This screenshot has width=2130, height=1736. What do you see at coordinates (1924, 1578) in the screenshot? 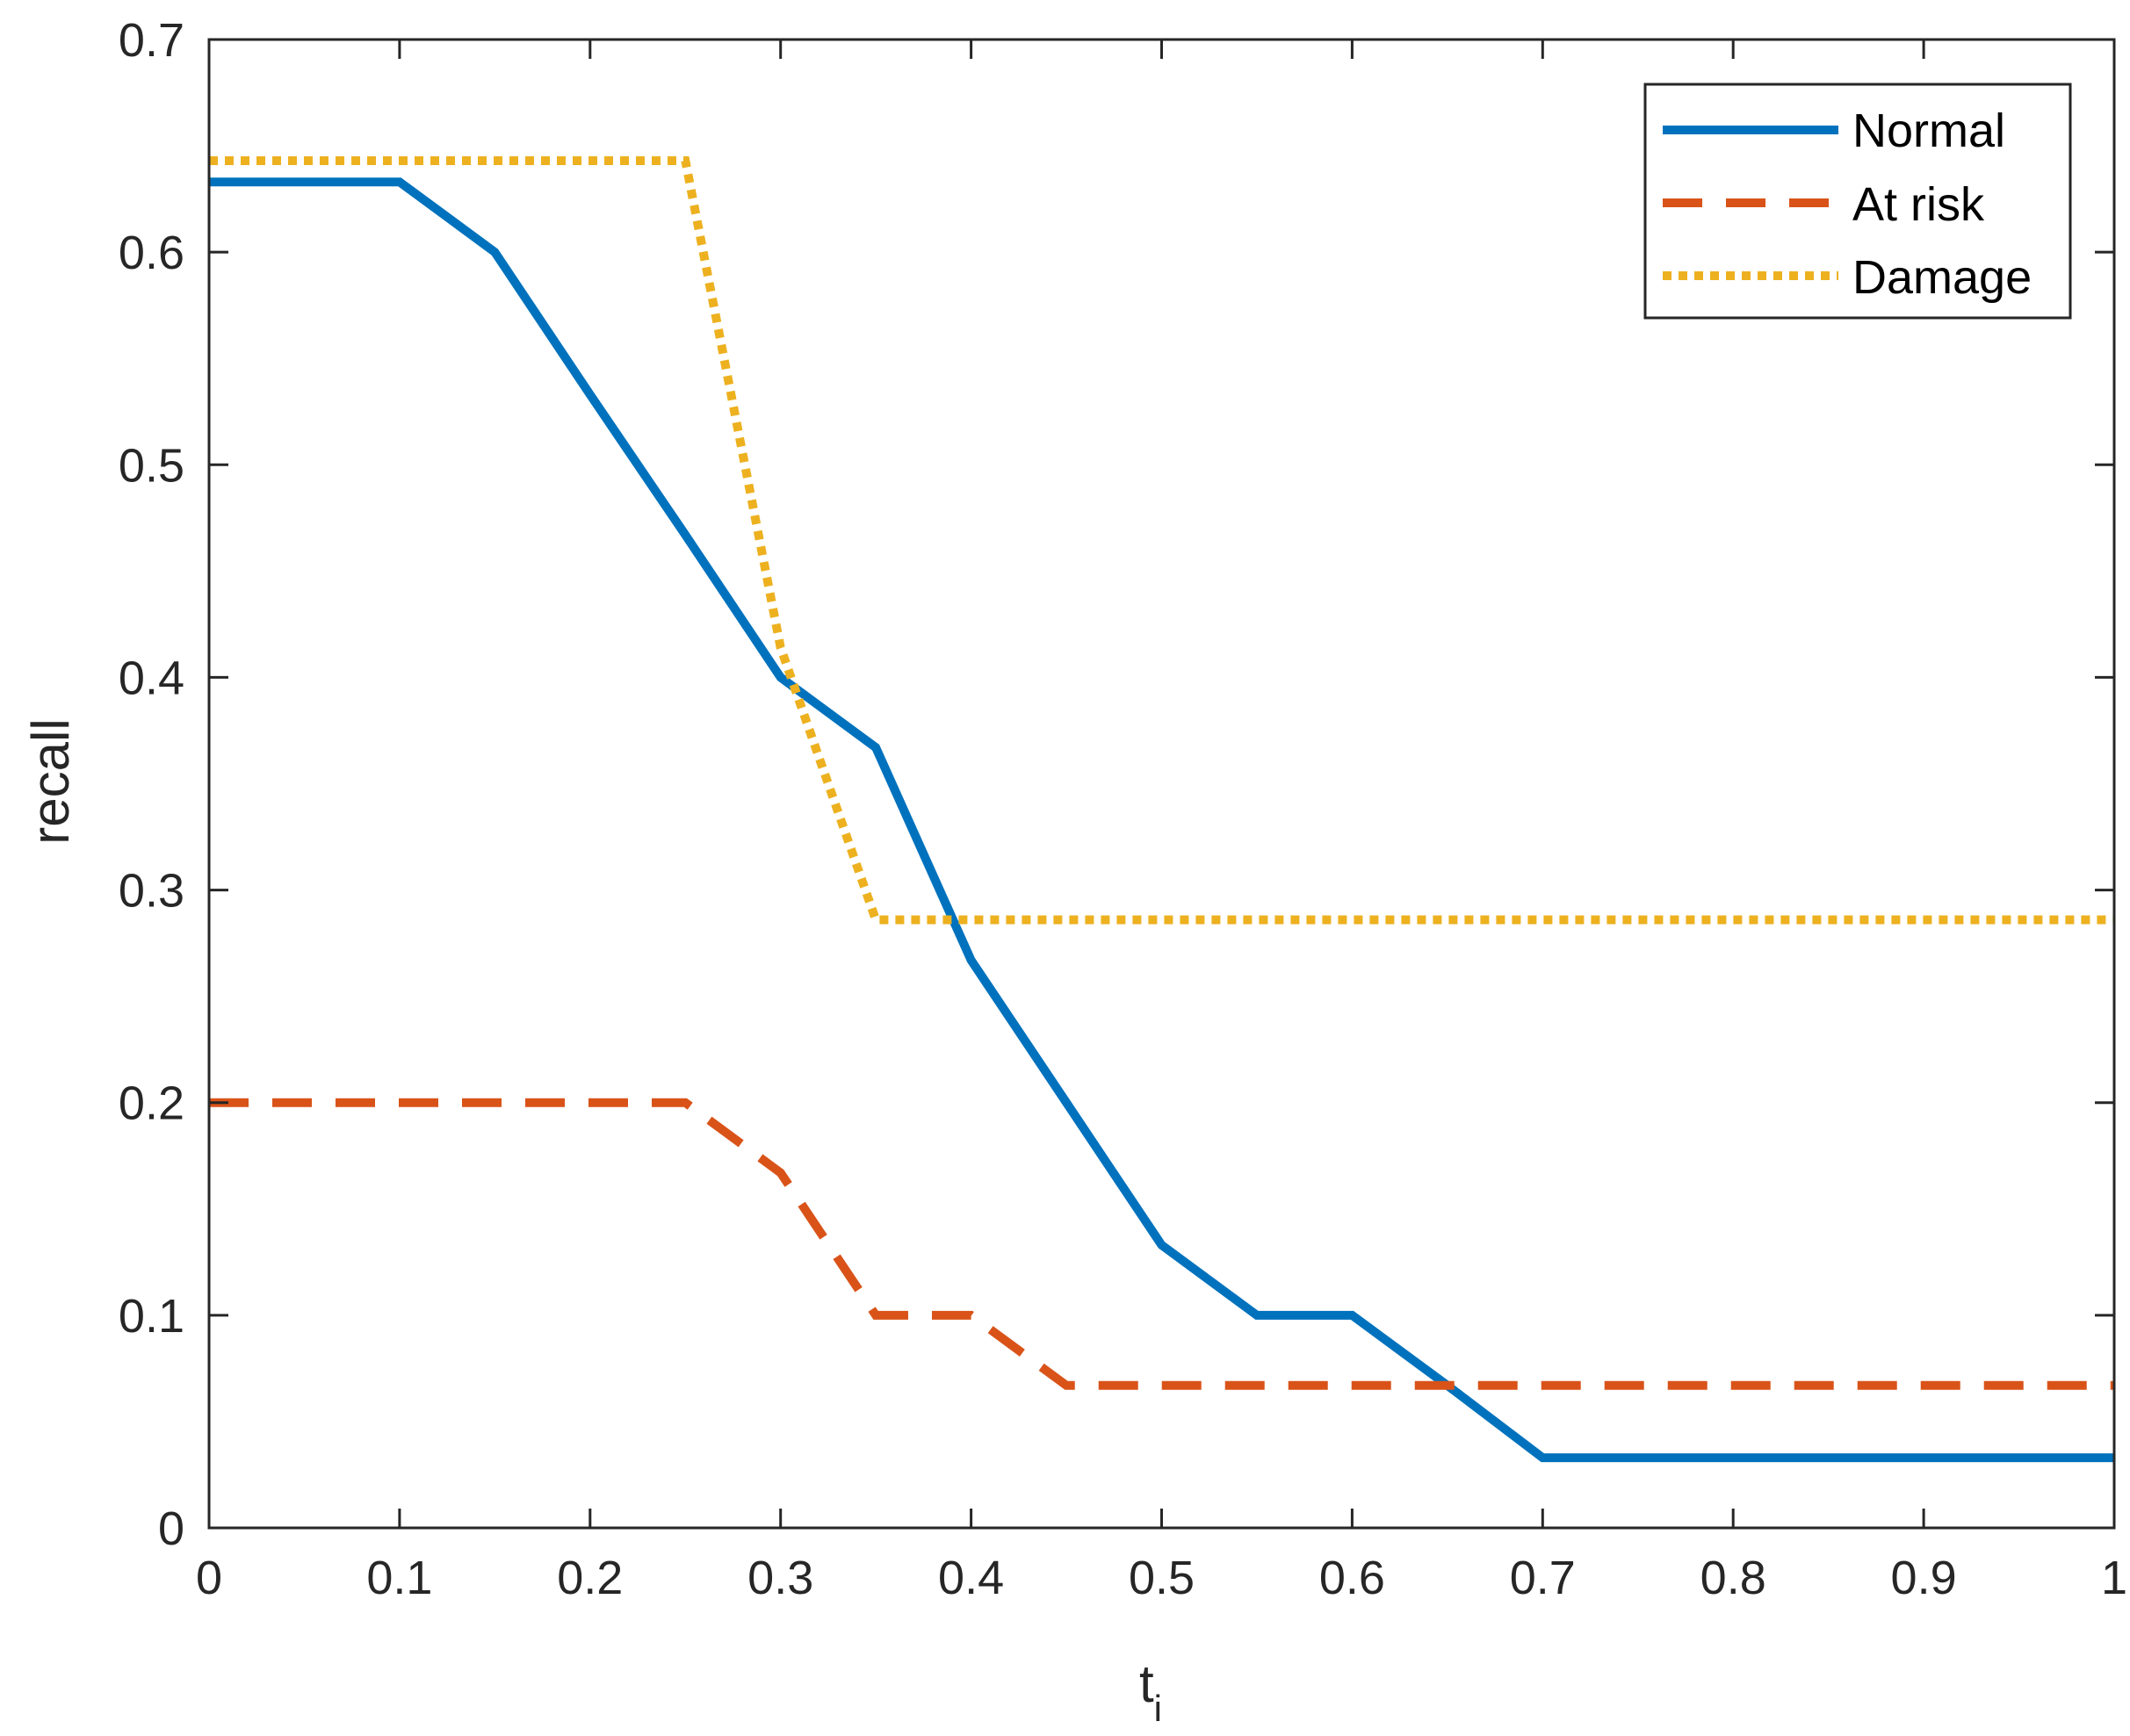
I see `x-tick-label: 0.9` at bounding box center [1924, 1578].